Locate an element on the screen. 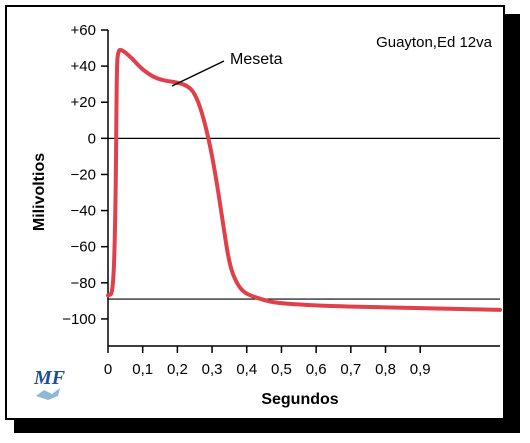 The width and height of the screenshot is (530, 443). y-axis: +60 +40 +20 0 −20 −40 −60 −80 −100 is located at coordinates (85, 175).